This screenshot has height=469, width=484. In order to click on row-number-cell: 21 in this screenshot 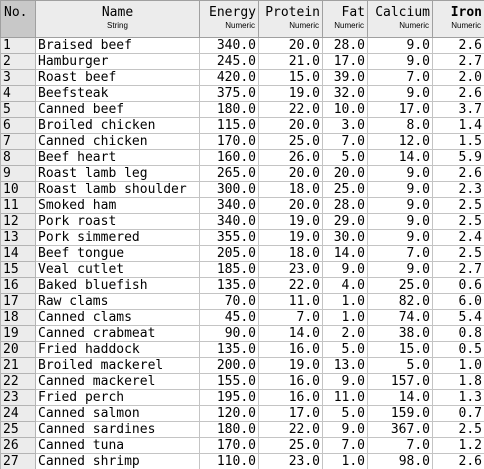, I will do `click(18, 365)`.